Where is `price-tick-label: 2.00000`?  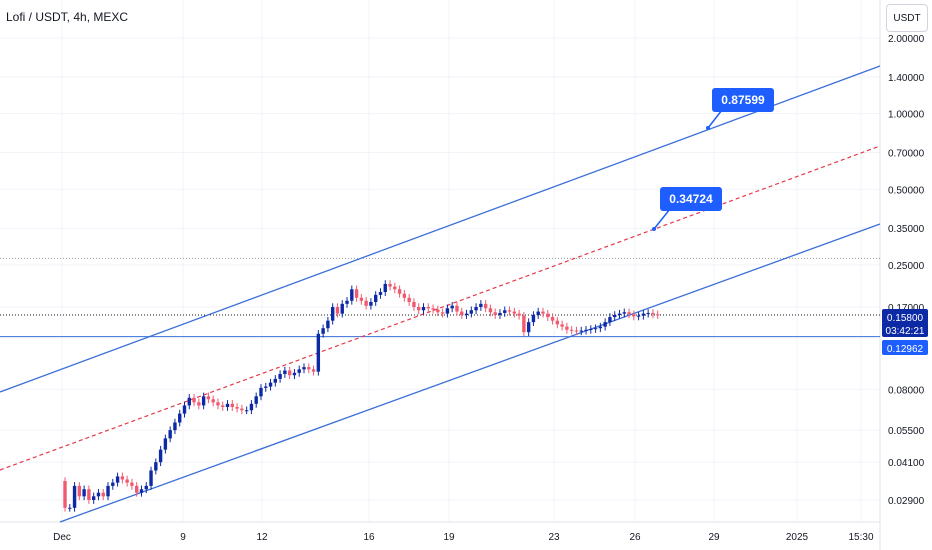 price-tick-label: 2.00000 is located at coordinates (906, 39).